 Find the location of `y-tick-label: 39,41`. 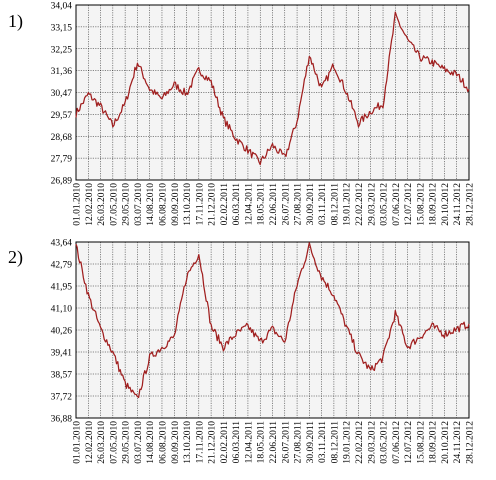

y-tick-label: 39,41 is located at coordinates (62, 354).